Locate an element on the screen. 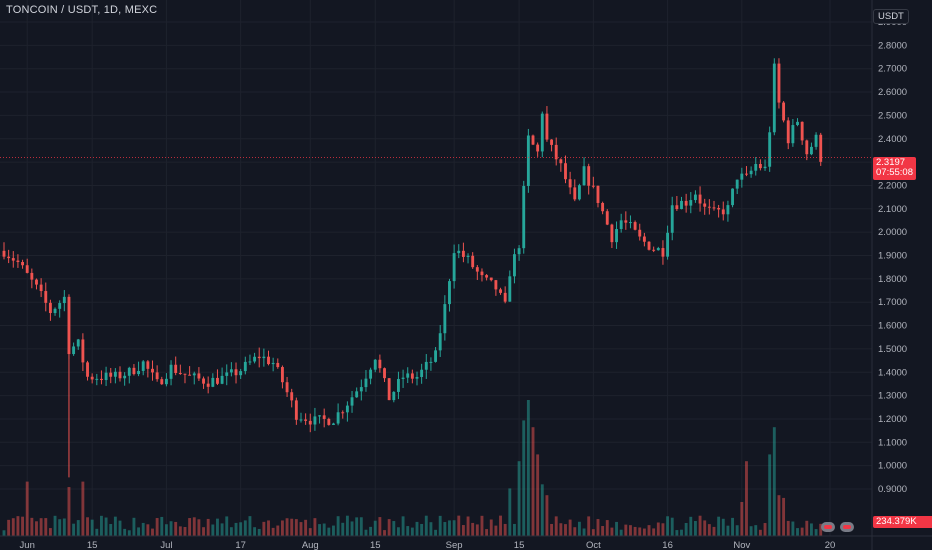  price-tick-label: 1.0000 is located at coordinates (892, 466).